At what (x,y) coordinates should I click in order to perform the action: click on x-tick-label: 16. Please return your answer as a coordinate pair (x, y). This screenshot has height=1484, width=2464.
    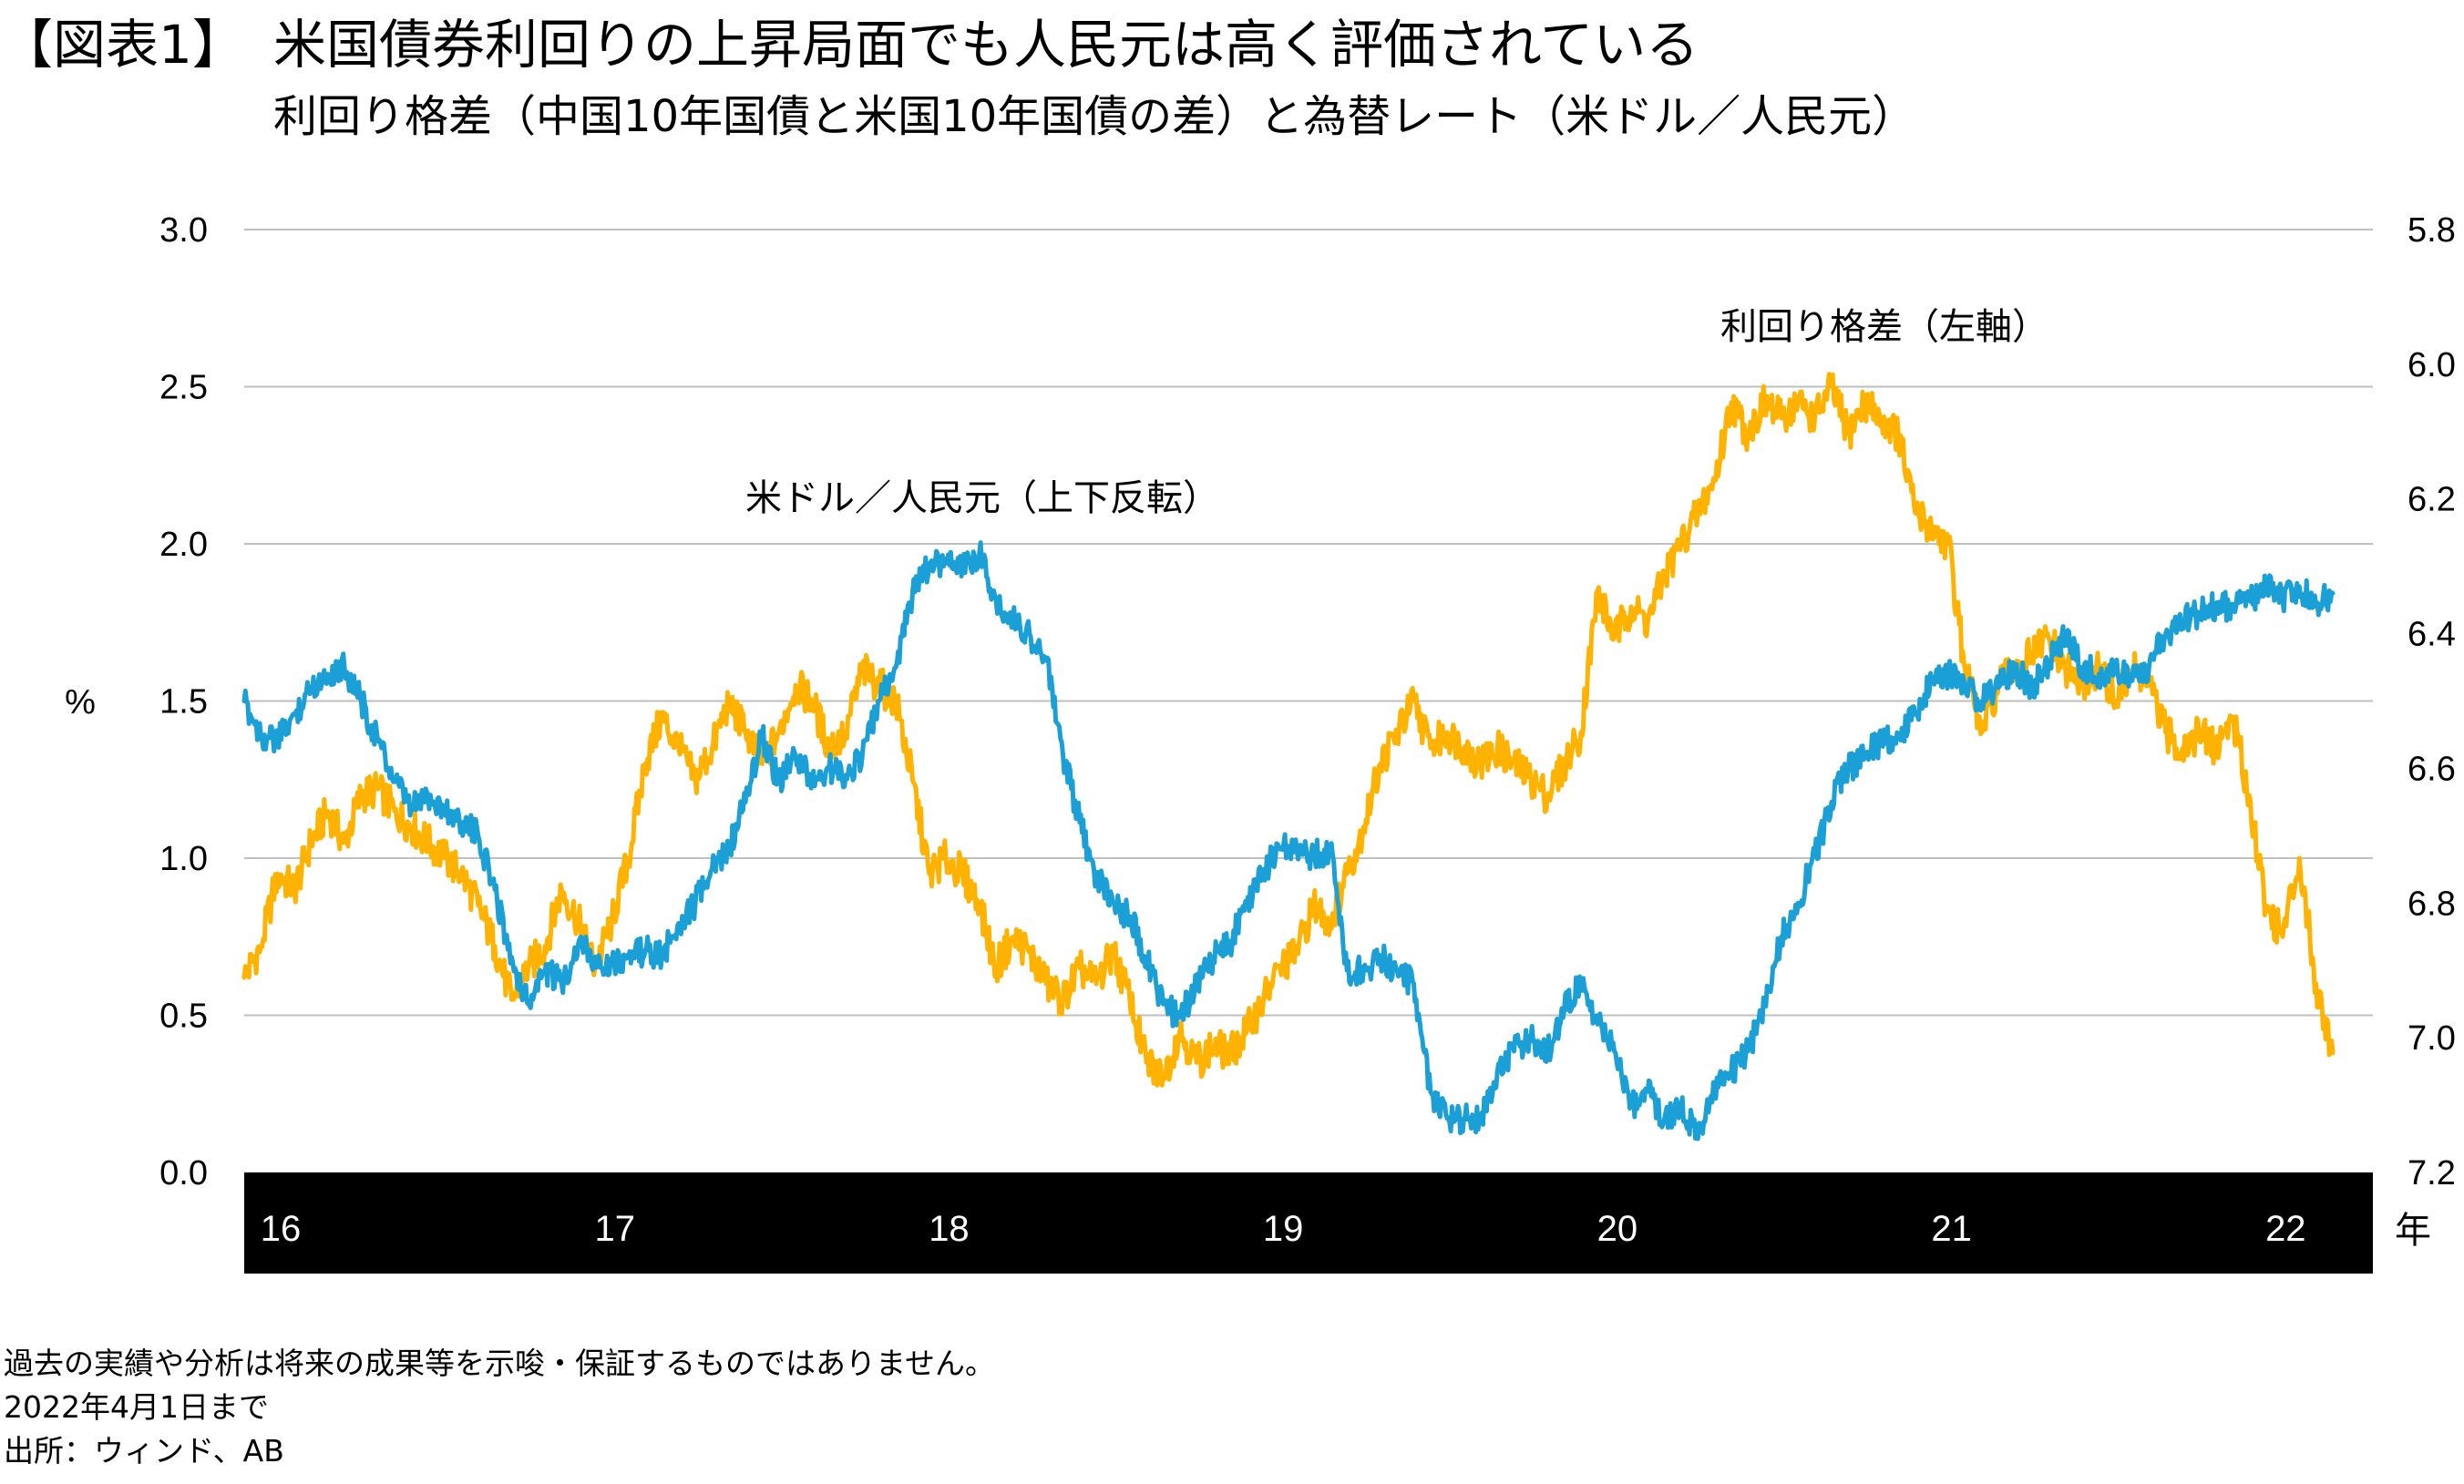
    Looking at the image, I should click on (281, 1229).